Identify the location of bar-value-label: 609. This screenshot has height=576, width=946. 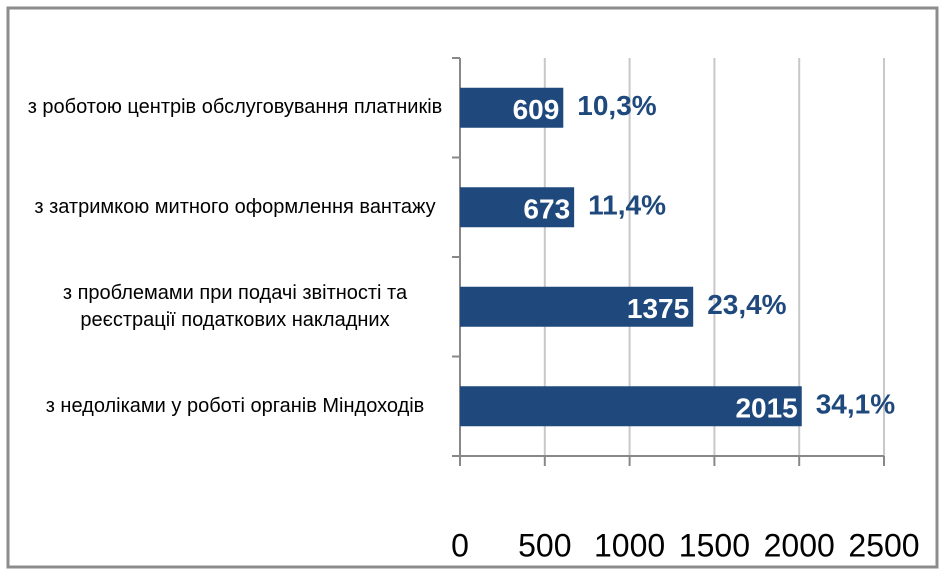
(536, 109).